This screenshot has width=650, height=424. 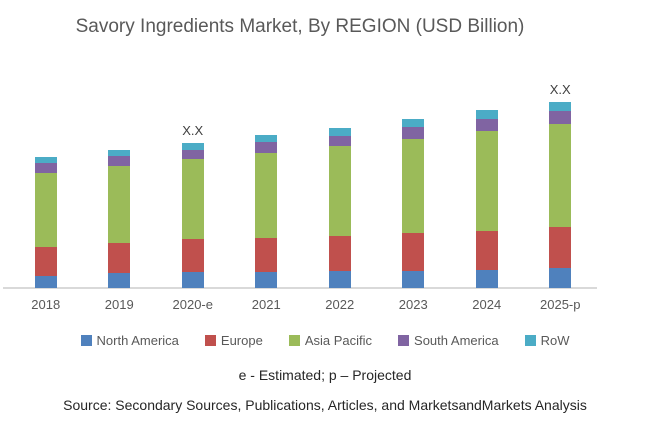 What do you see at coordinates (192, 154) in the screenshot?
I see `bar-segment-south-america-2020-e` at bounding box center [192, 154].